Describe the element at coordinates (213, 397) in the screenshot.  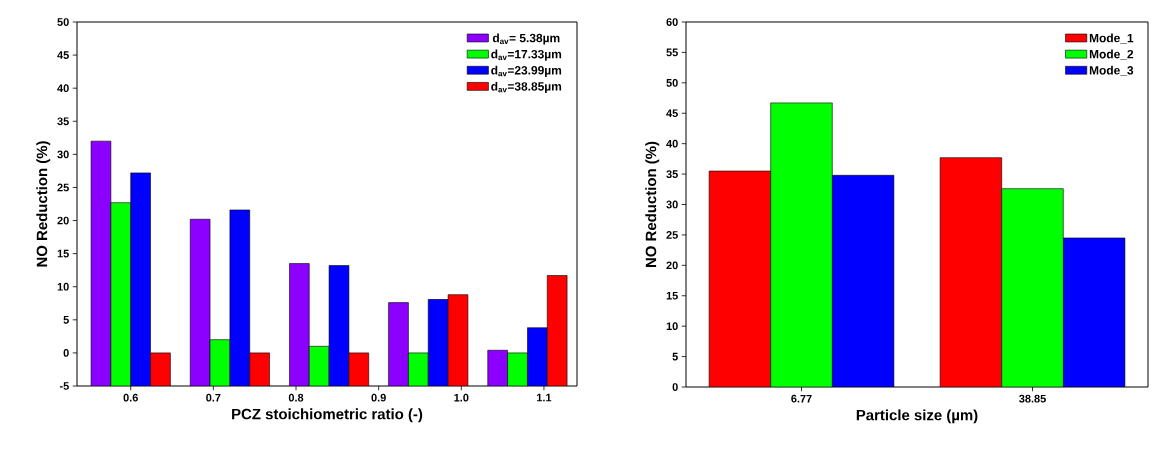
I see `x-tick-label: 0.7` at that location.